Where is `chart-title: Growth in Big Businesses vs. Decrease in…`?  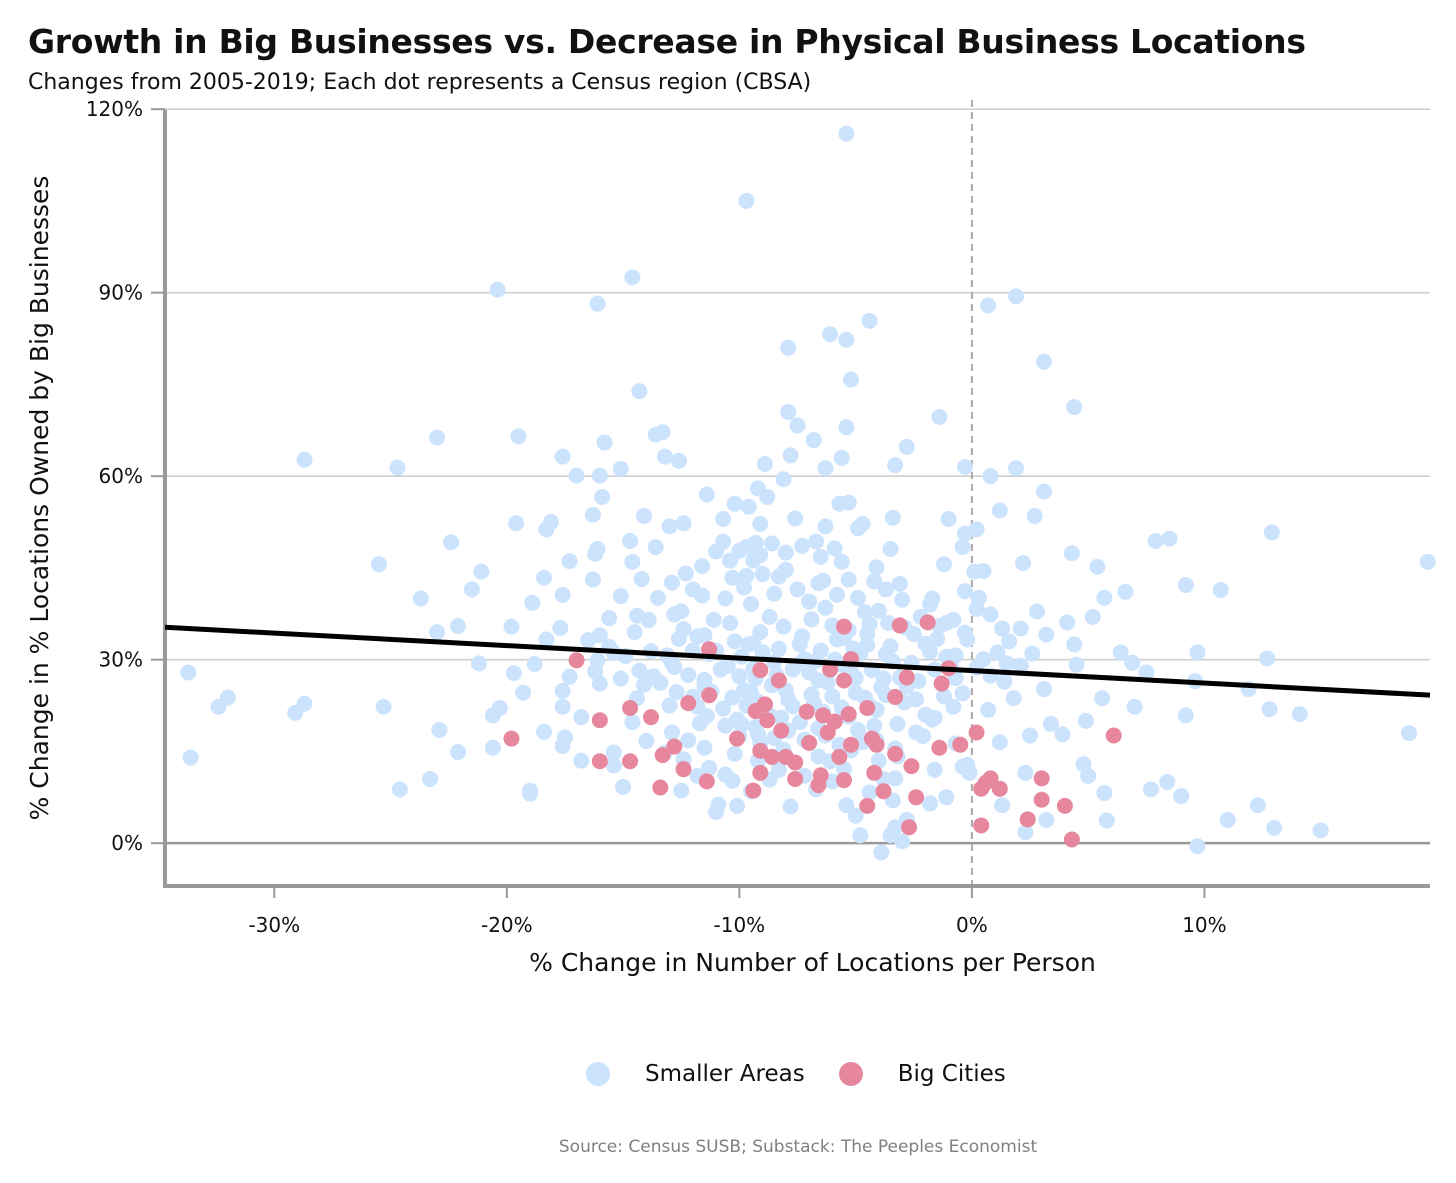 chart-title: Growth in Big Businesses vs. Decrease in… is located at coordinates (667, 41).